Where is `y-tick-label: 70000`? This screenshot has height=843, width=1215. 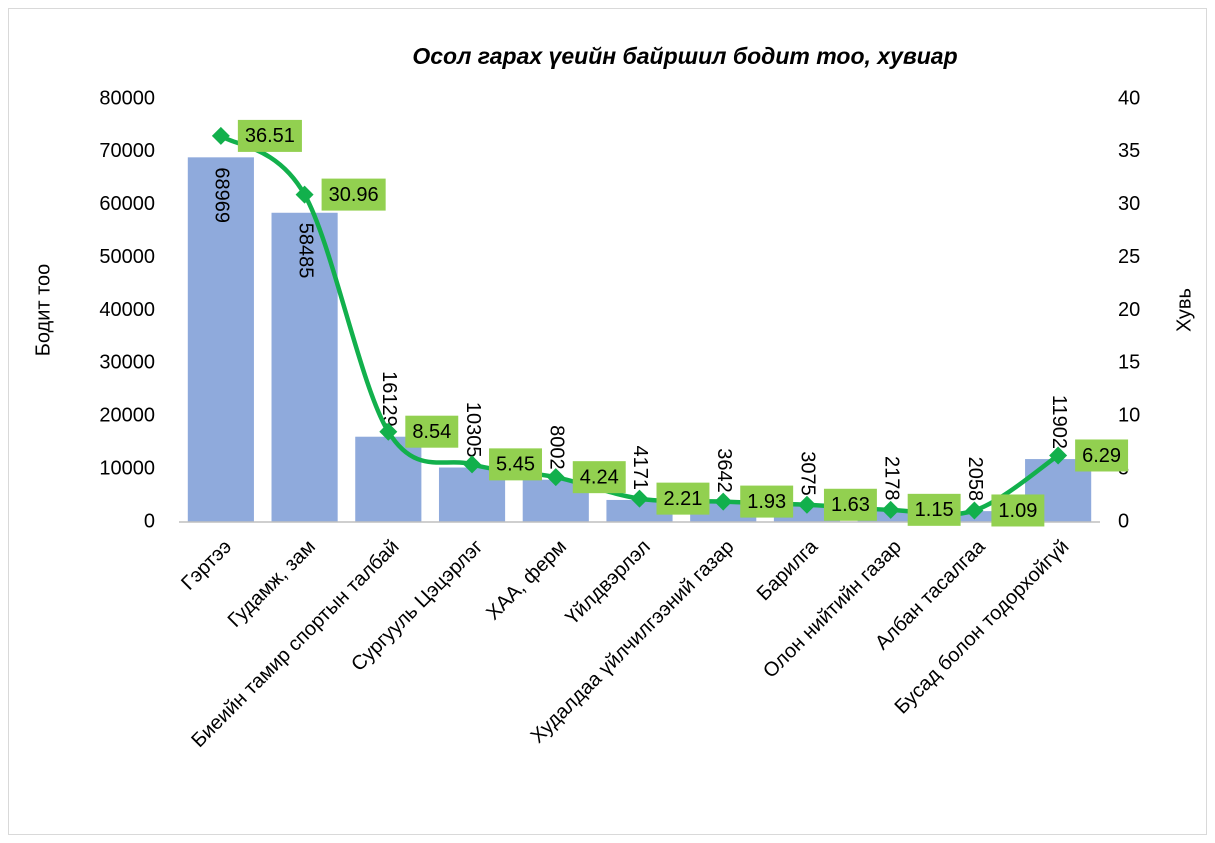
y-tick-label: 70000 is located at coordinates (127, 151).